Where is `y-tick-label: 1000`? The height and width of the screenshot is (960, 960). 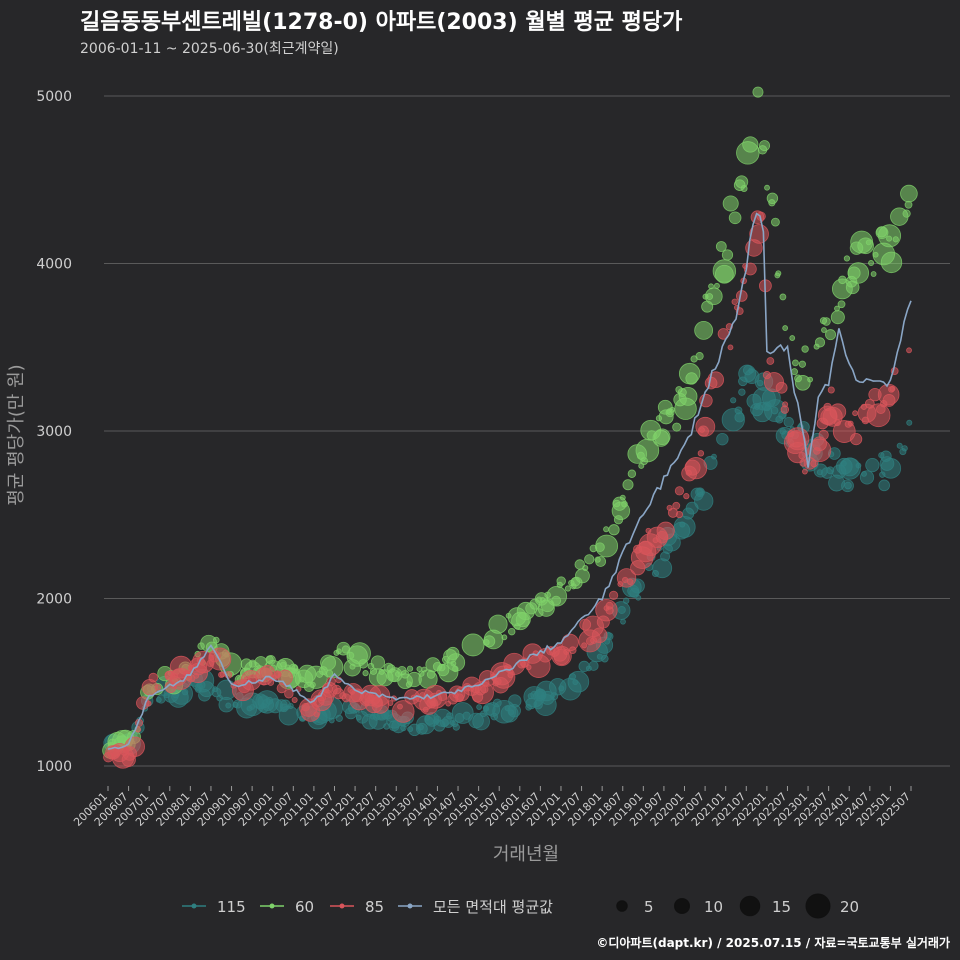
y-tick-label: 1000 is located at coordinates (54, 767).